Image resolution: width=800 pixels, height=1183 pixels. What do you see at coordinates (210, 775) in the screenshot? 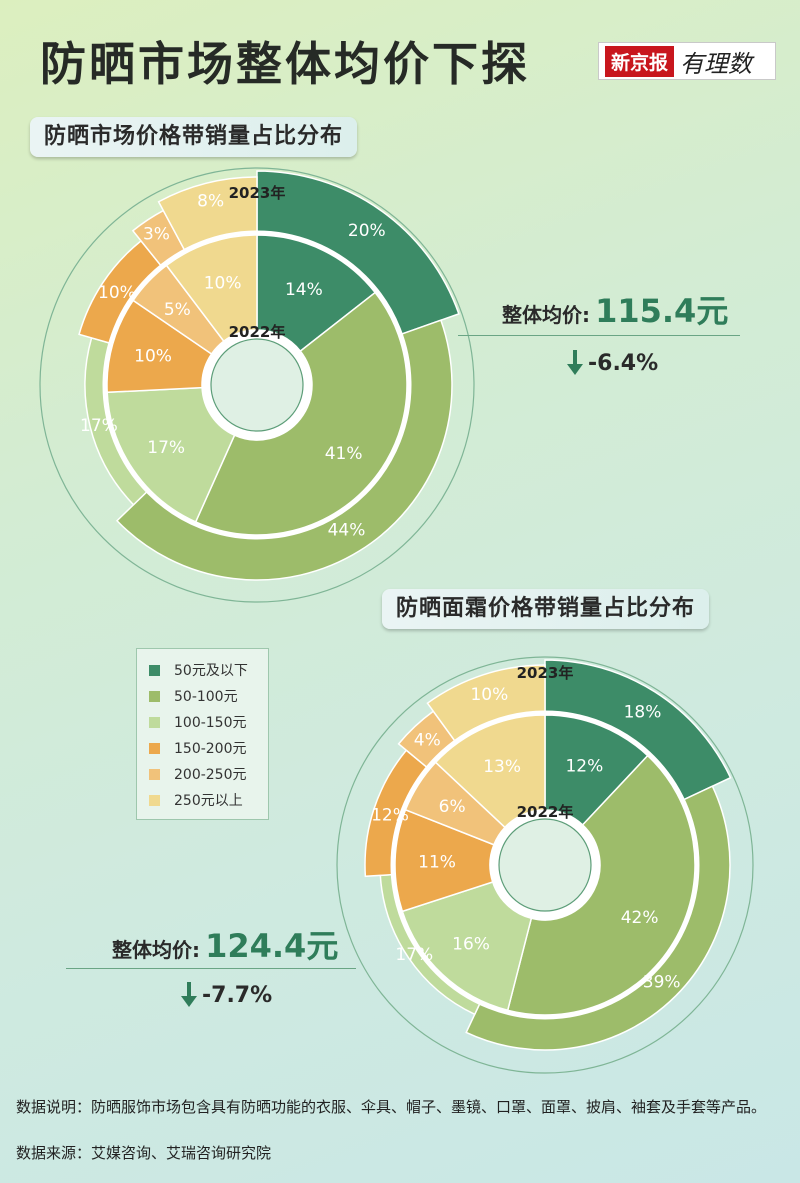
I see `legend-label: 200-250元` at bounding box center [210, 775].